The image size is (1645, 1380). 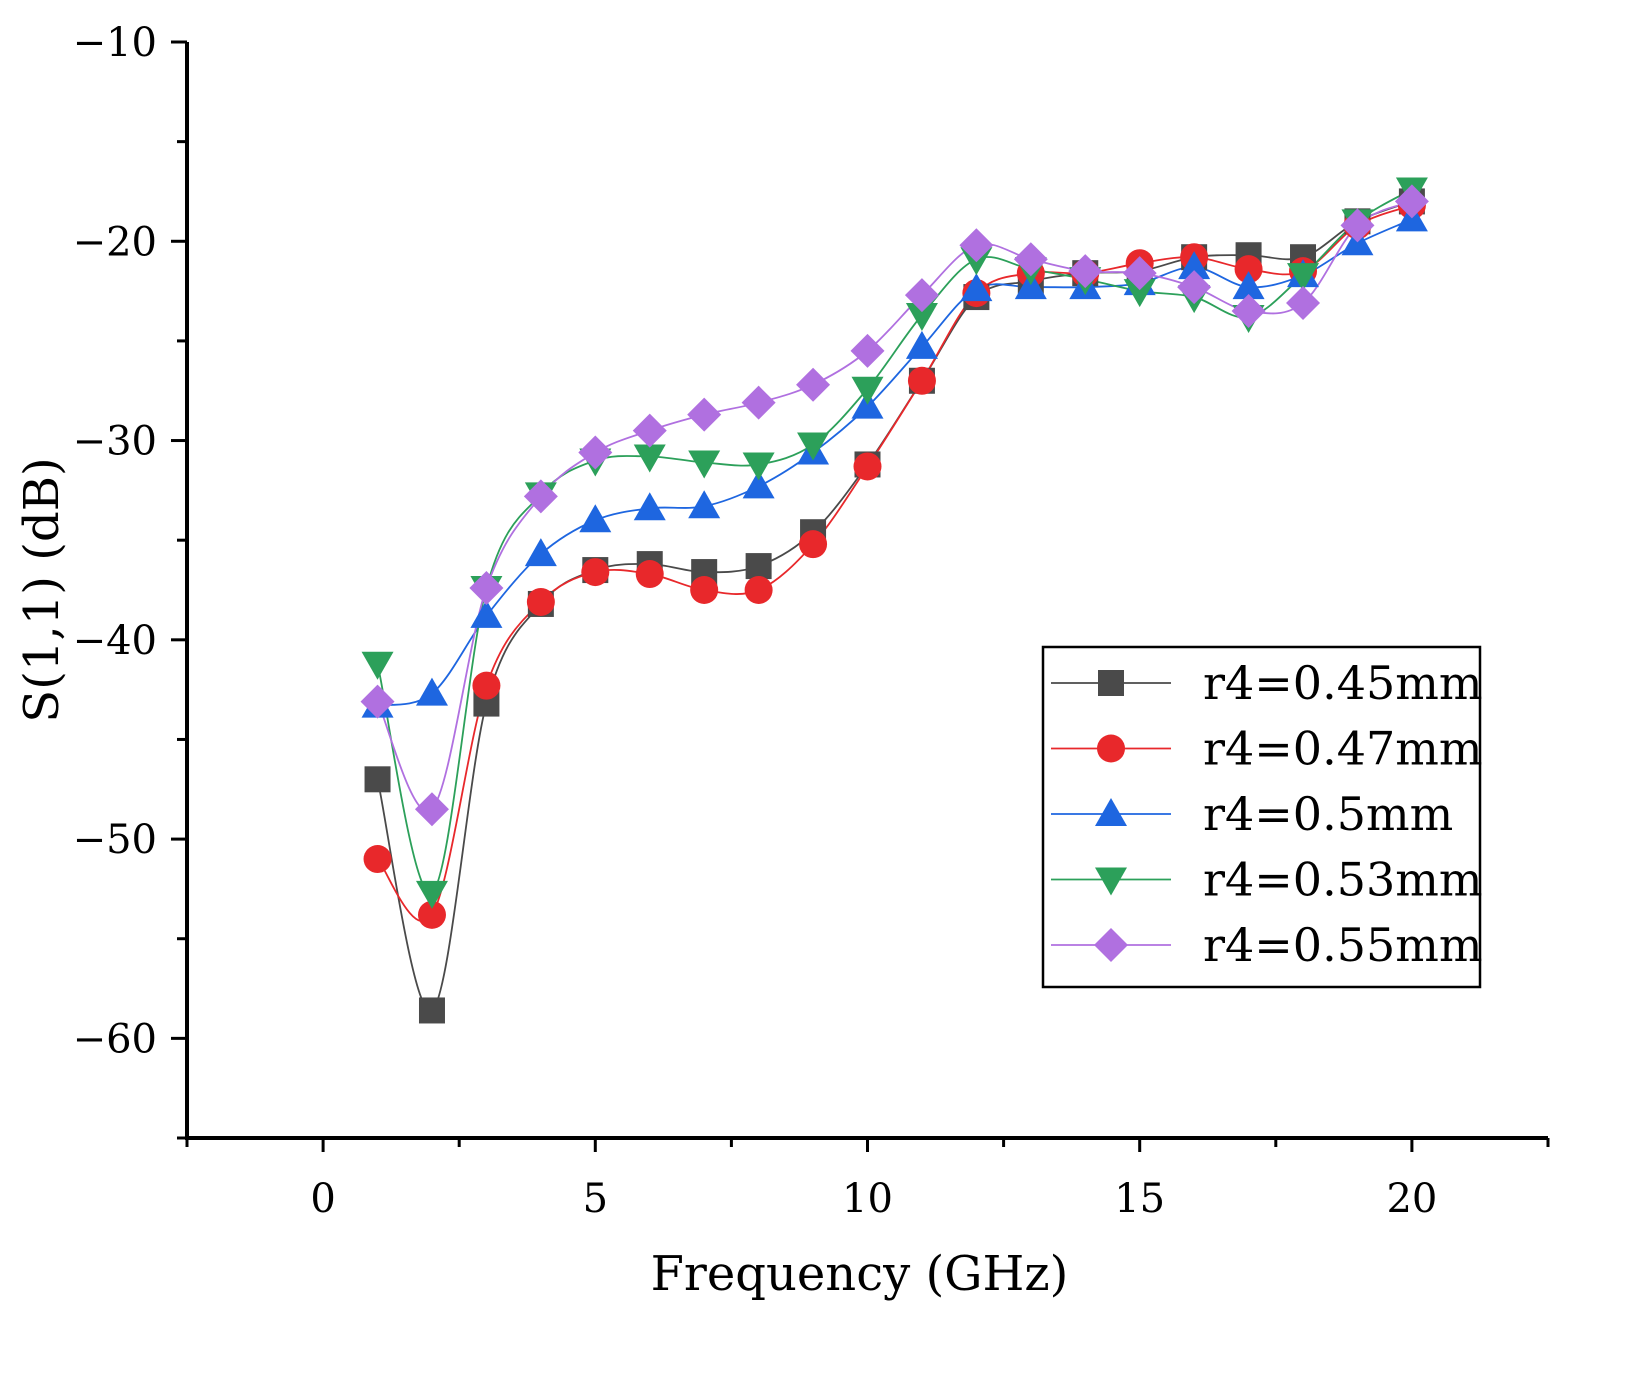 What do you see at coordinates (867, 1199) in the screenshot?
I see `x-tick-label: 10` at bounding box center [867, 1199].